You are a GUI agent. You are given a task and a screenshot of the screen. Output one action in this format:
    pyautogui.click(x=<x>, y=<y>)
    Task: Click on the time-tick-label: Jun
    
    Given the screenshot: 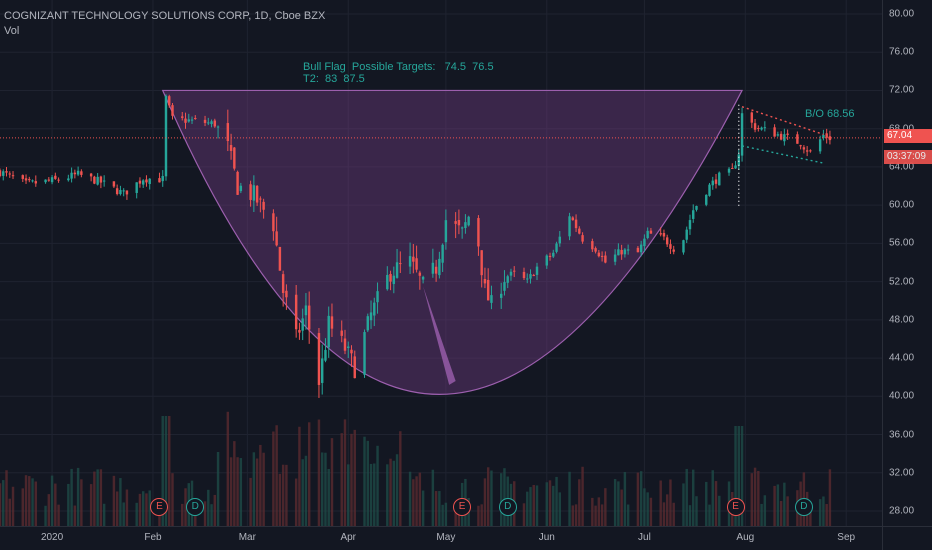 What is the action you would take?
    pyautogui.click(x=546, y=537)
    